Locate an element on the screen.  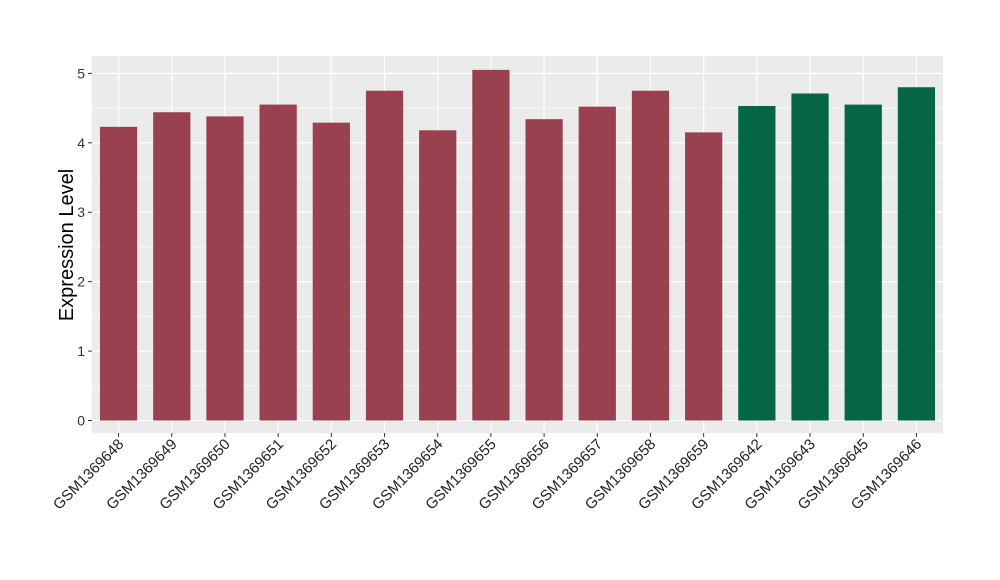
y-axis: 0 1 2 3 4 5 is located at coordinates (84, 247).